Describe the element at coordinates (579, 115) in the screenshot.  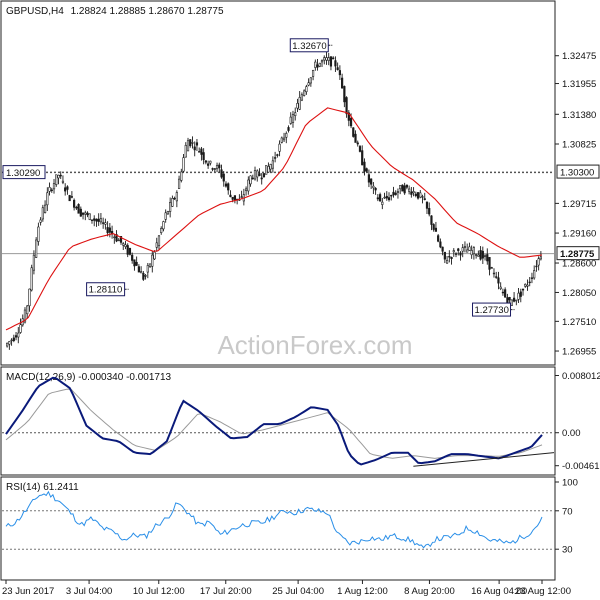
I see `y-tick-label: 1.31380` at that location.